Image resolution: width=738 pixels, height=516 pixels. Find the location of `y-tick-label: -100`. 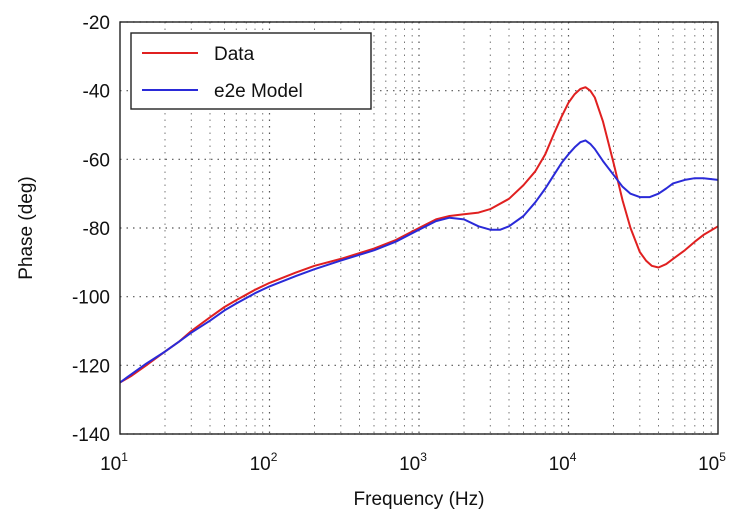

y-tick-label: -100 is located at coordinates (91, 298).